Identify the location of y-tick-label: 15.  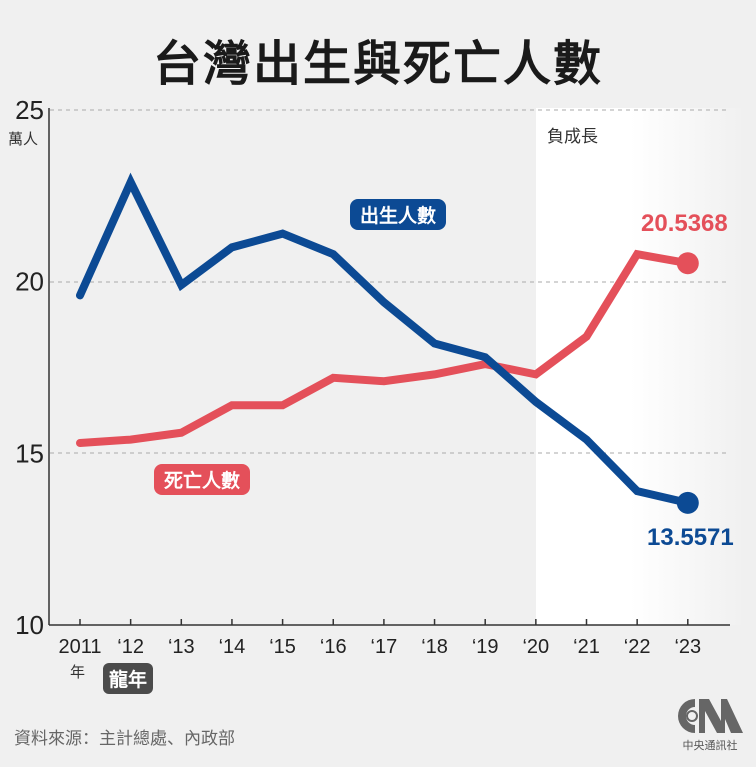
(29, 453).